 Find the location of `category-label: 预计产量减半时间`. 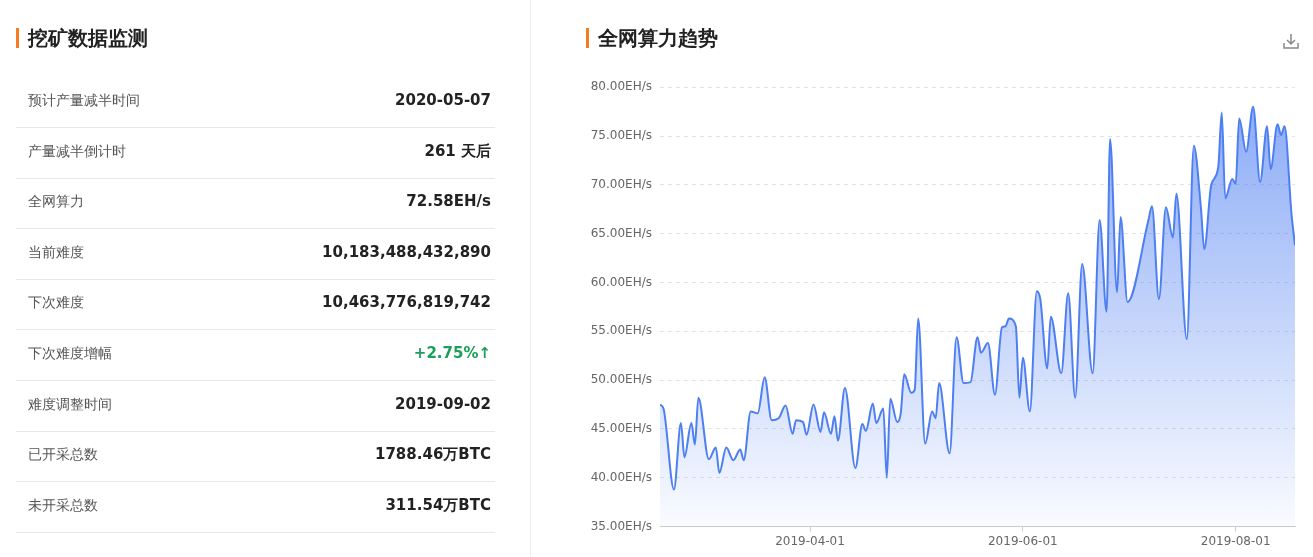

category-label: 预计产量减半时间 is located at coordinates (84, 101).